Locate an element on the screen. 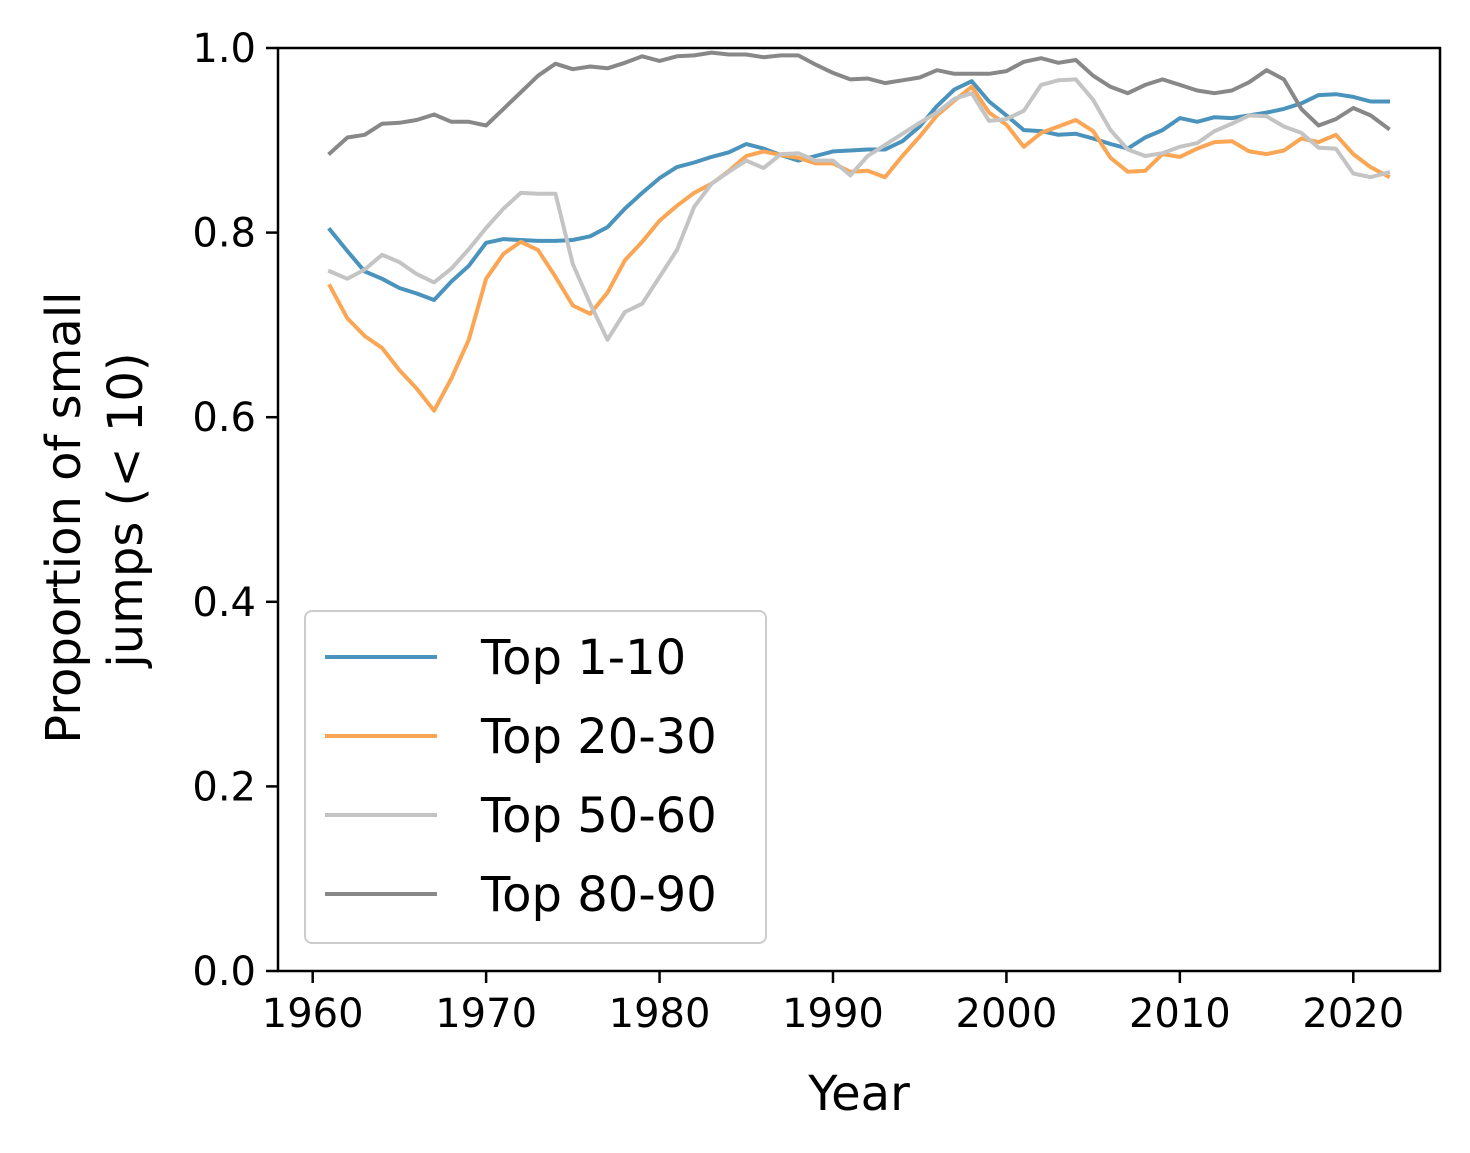 The height and width of the screenshot is (1153, 1470). legend-label: Top 80-90 is located at coordinates (598, 895).